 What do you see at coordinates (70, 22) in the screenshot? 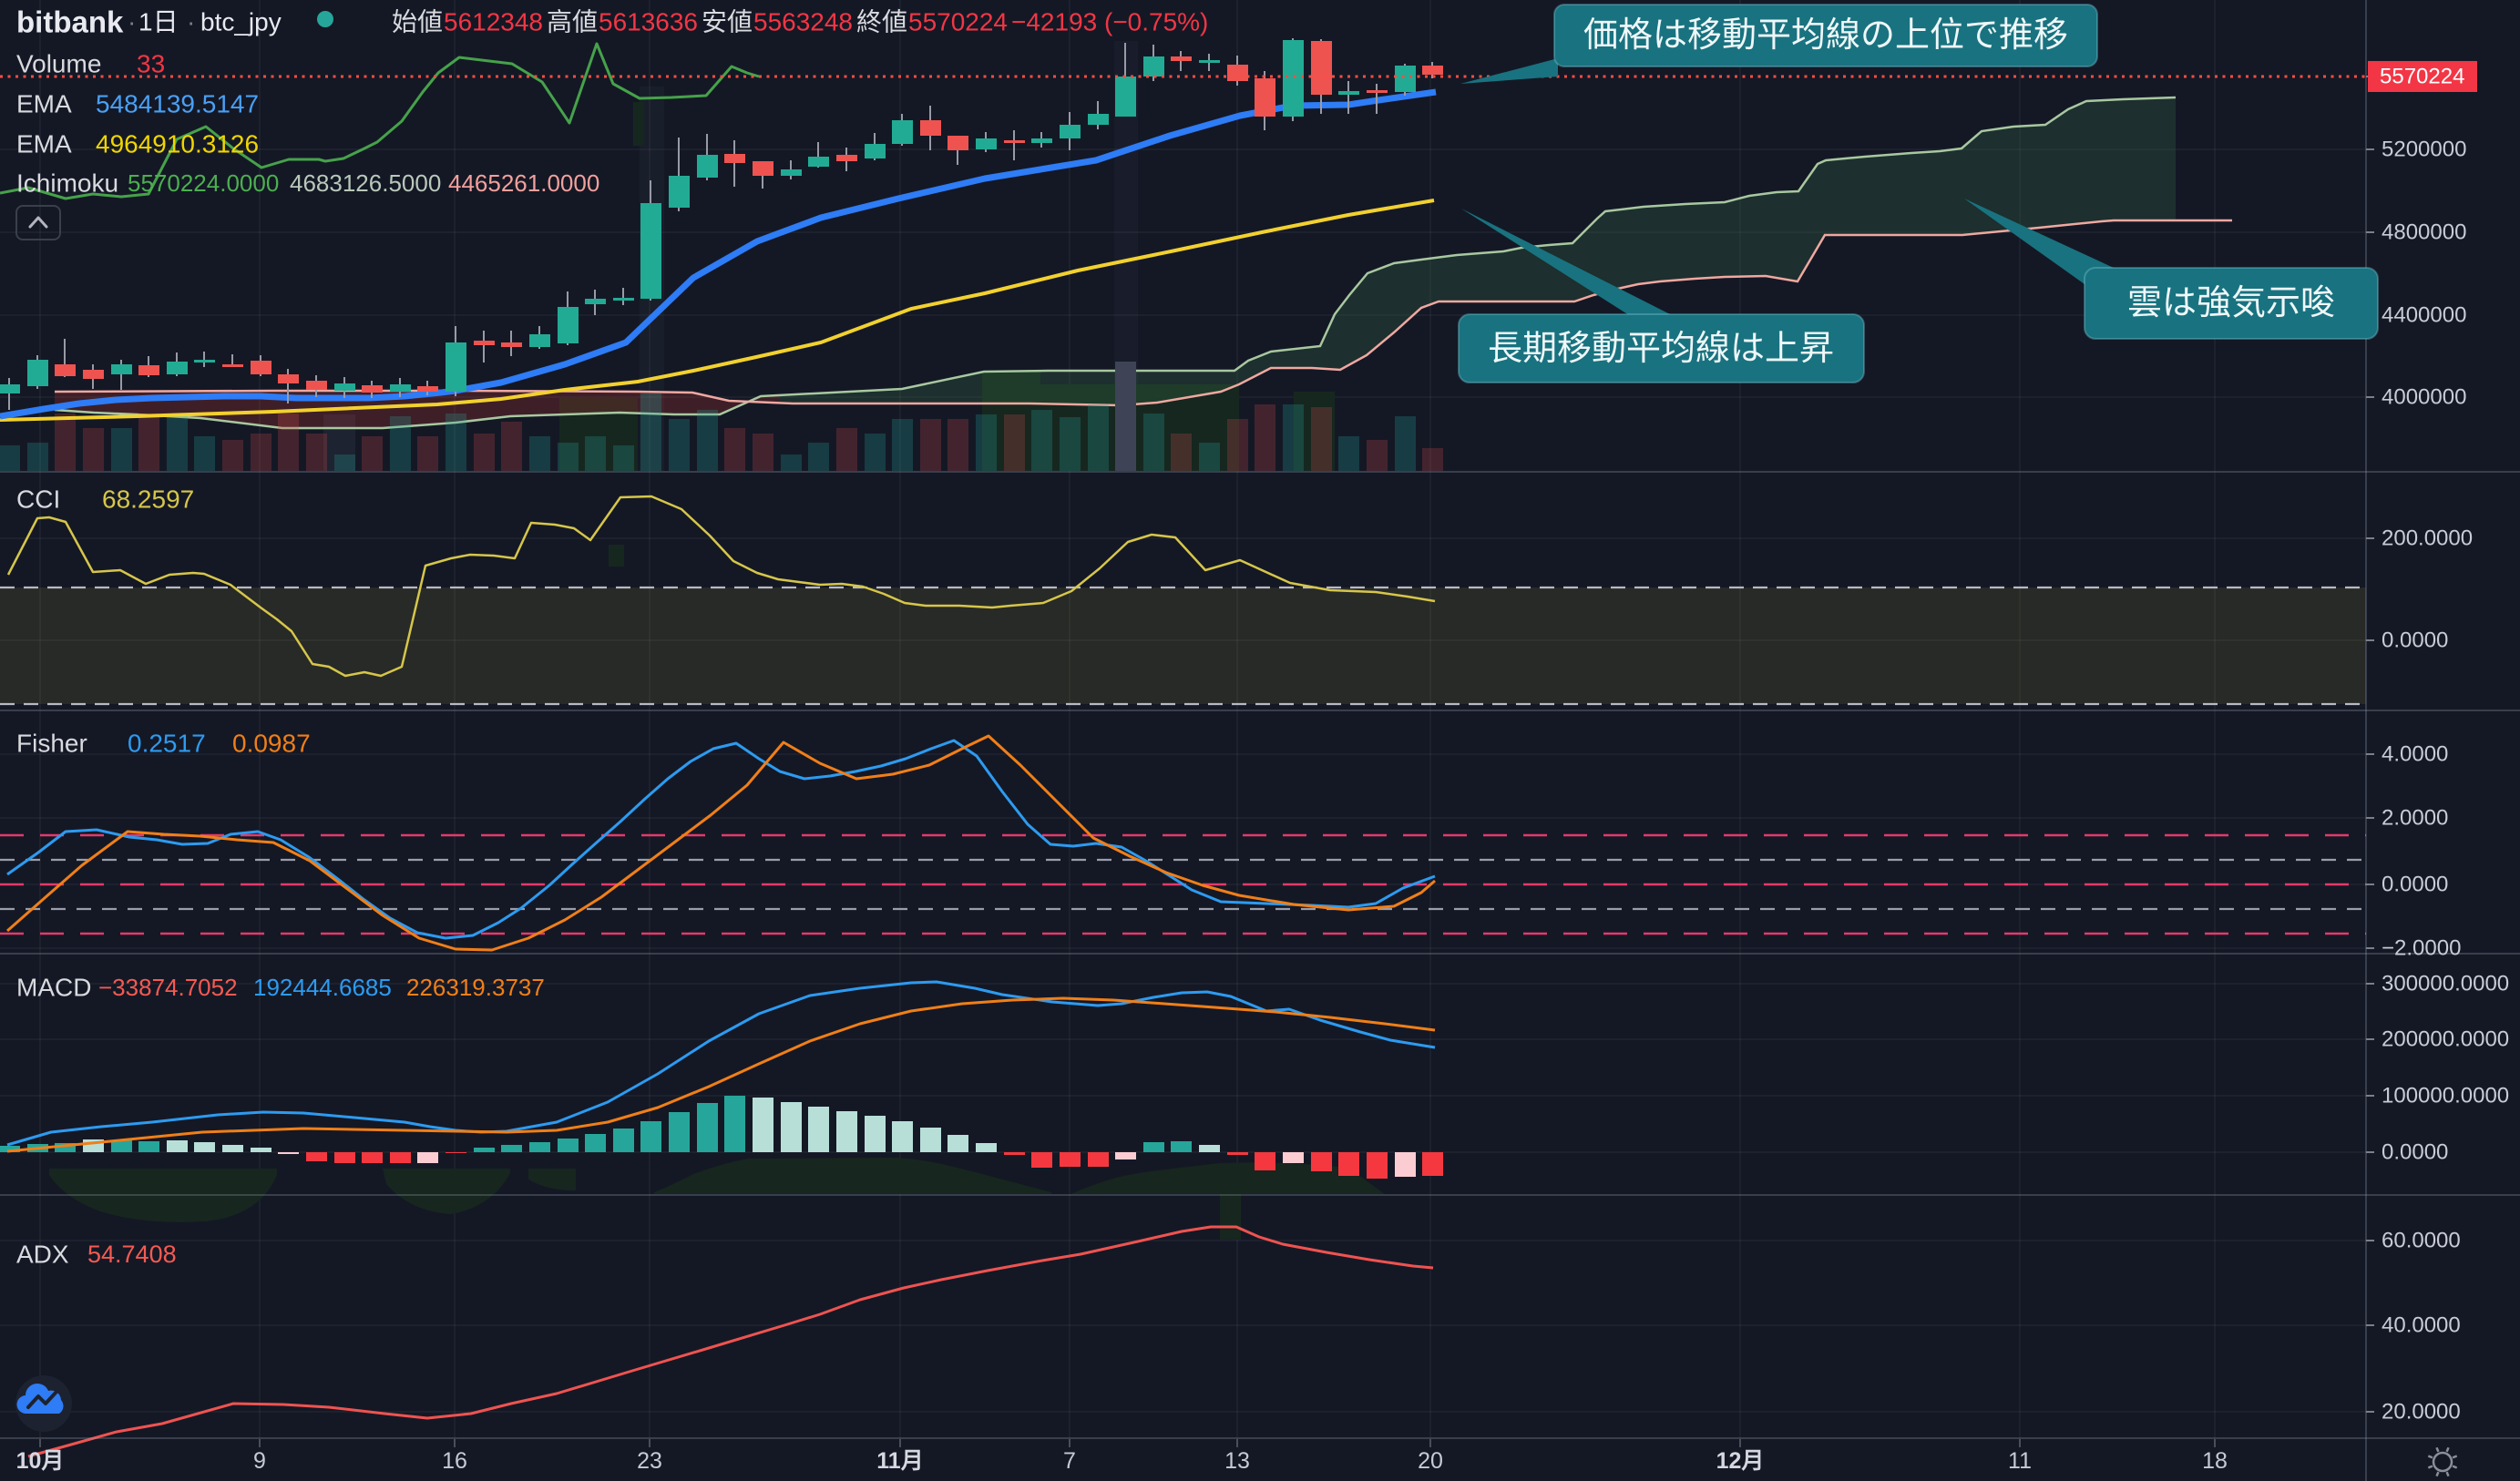
I see `svg-text: bitbank` at bounding box center [70, 22].